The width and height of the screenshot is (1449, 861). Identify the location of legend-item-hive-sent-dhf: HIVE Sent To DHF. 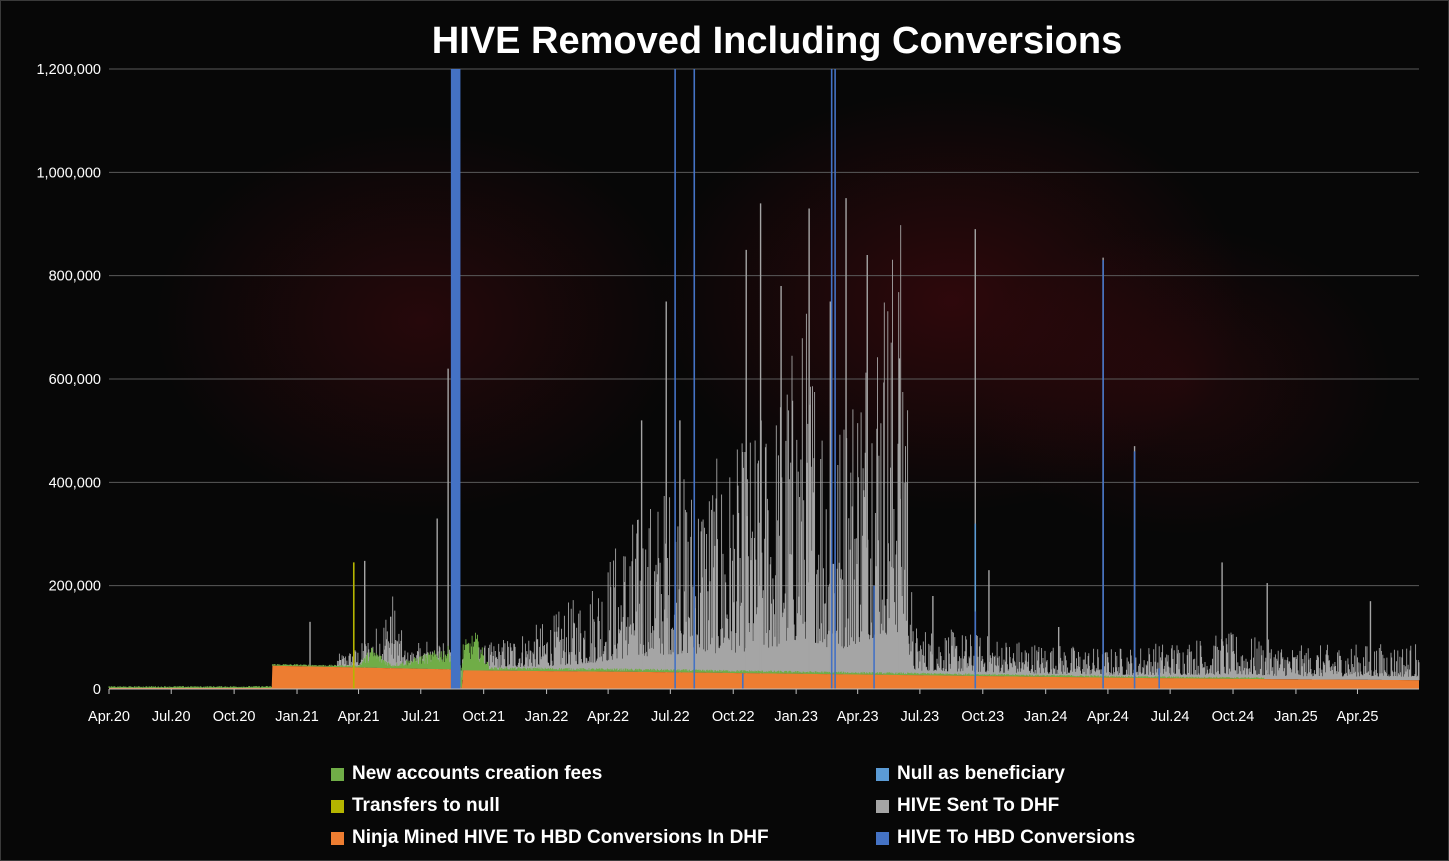
(967, 806).